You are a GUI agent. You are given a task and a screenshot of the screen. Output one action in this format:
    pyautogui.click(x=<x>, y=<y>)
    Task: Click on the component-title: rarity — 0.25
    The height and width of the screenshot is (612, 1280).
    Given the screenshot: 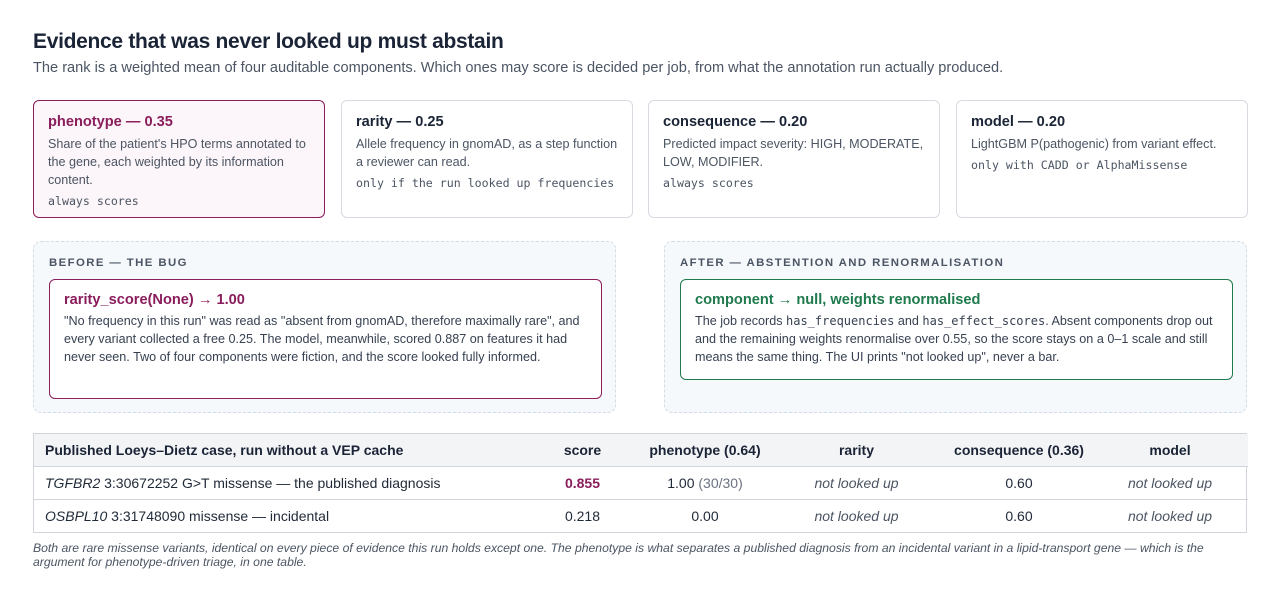 What is the action you would take?
    pyautogui.click(x=400, y=122)
    